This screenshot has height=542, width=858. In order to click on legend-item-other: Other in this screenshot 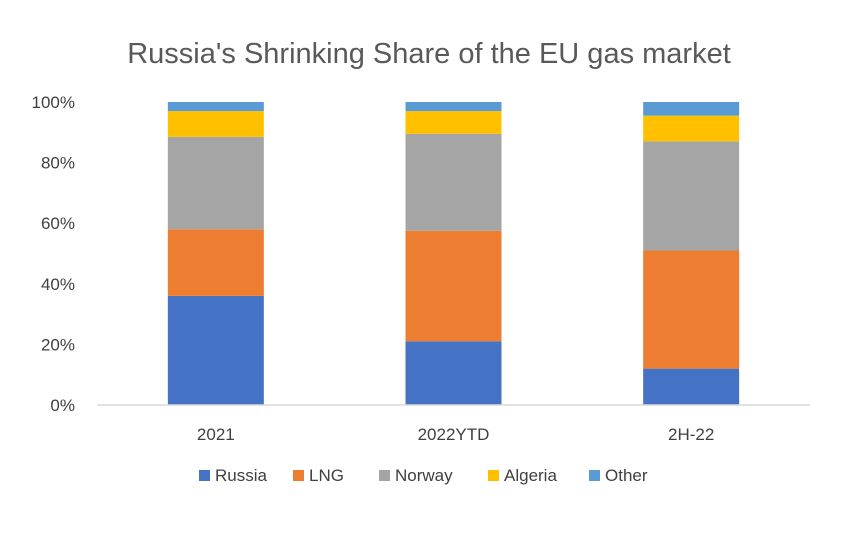, I will do `click(618, 475)`.